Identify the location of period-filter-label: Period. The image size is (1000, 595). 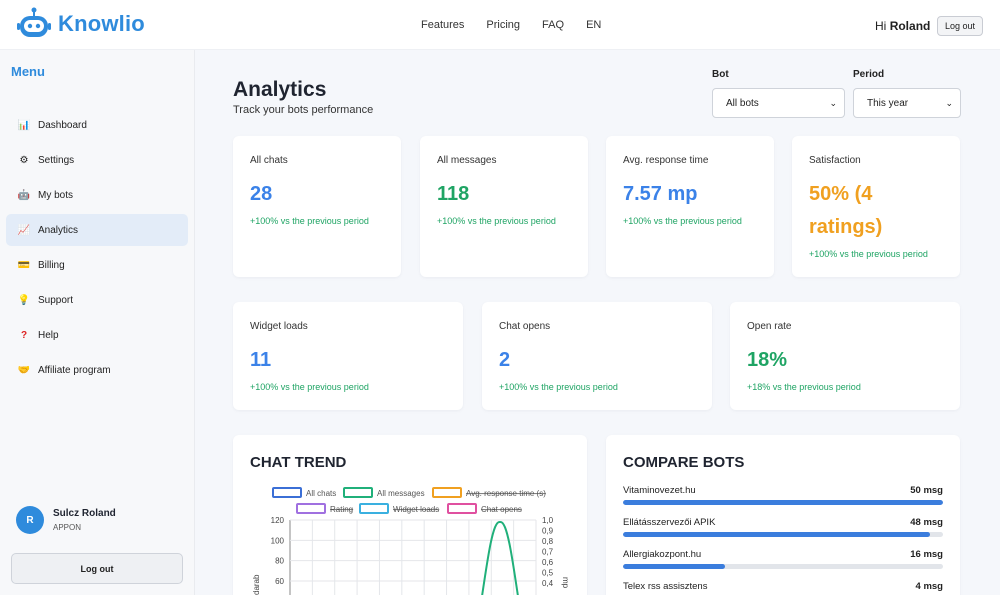
(869, 74).